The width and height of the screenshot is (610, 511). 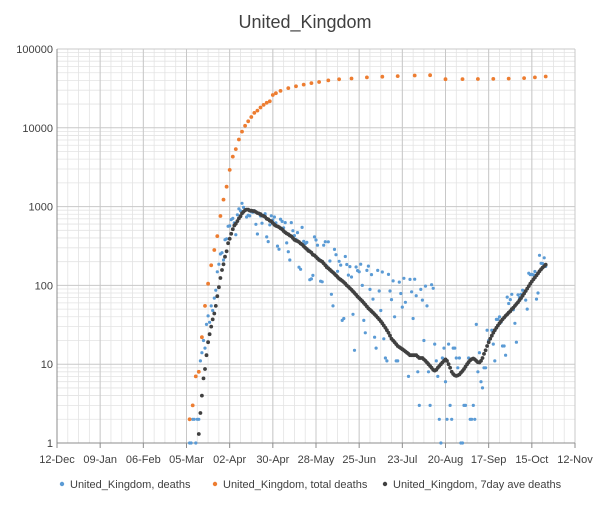 I want to click on x-tick-label: 30-Apr, so click(x=272, y=460).